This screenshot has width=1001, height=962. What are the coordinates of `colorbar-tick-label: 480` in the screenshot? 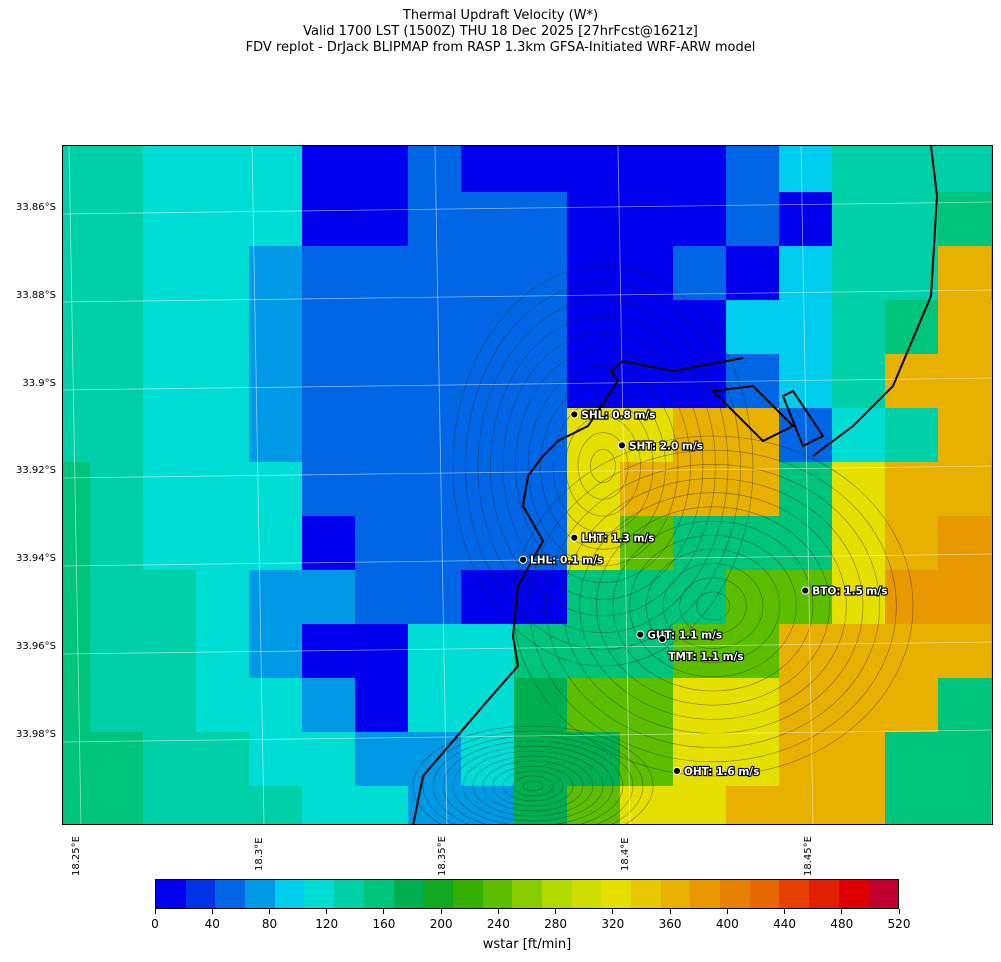 It's located at (842, 924).